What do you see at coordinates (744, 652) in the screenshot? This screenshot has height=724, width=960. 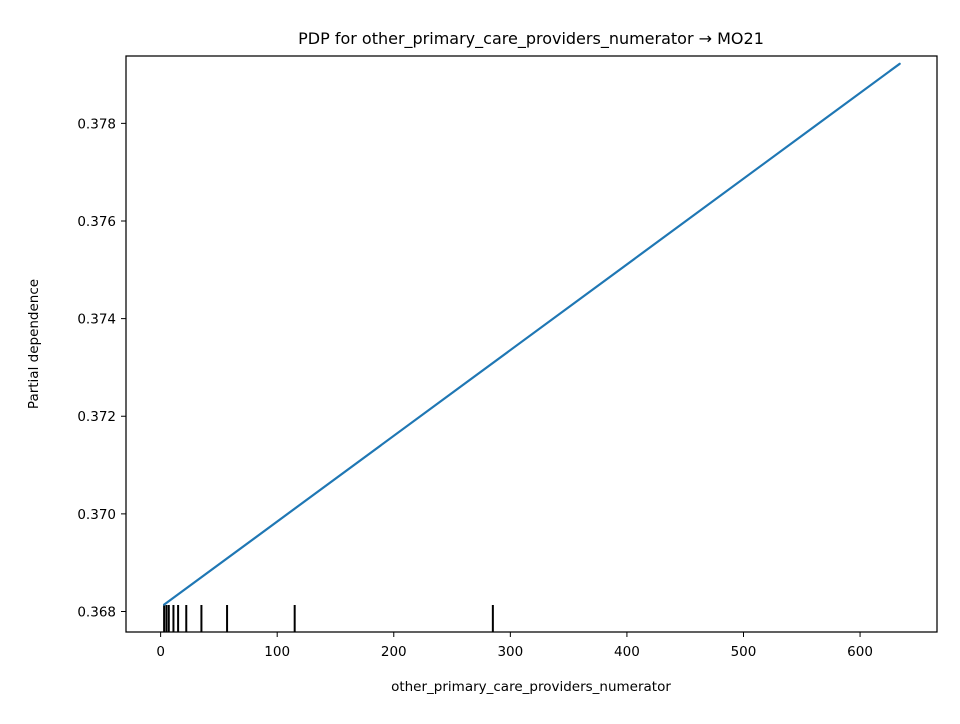 I see `x-tick-label: 500` at bounding box center [744, 652].